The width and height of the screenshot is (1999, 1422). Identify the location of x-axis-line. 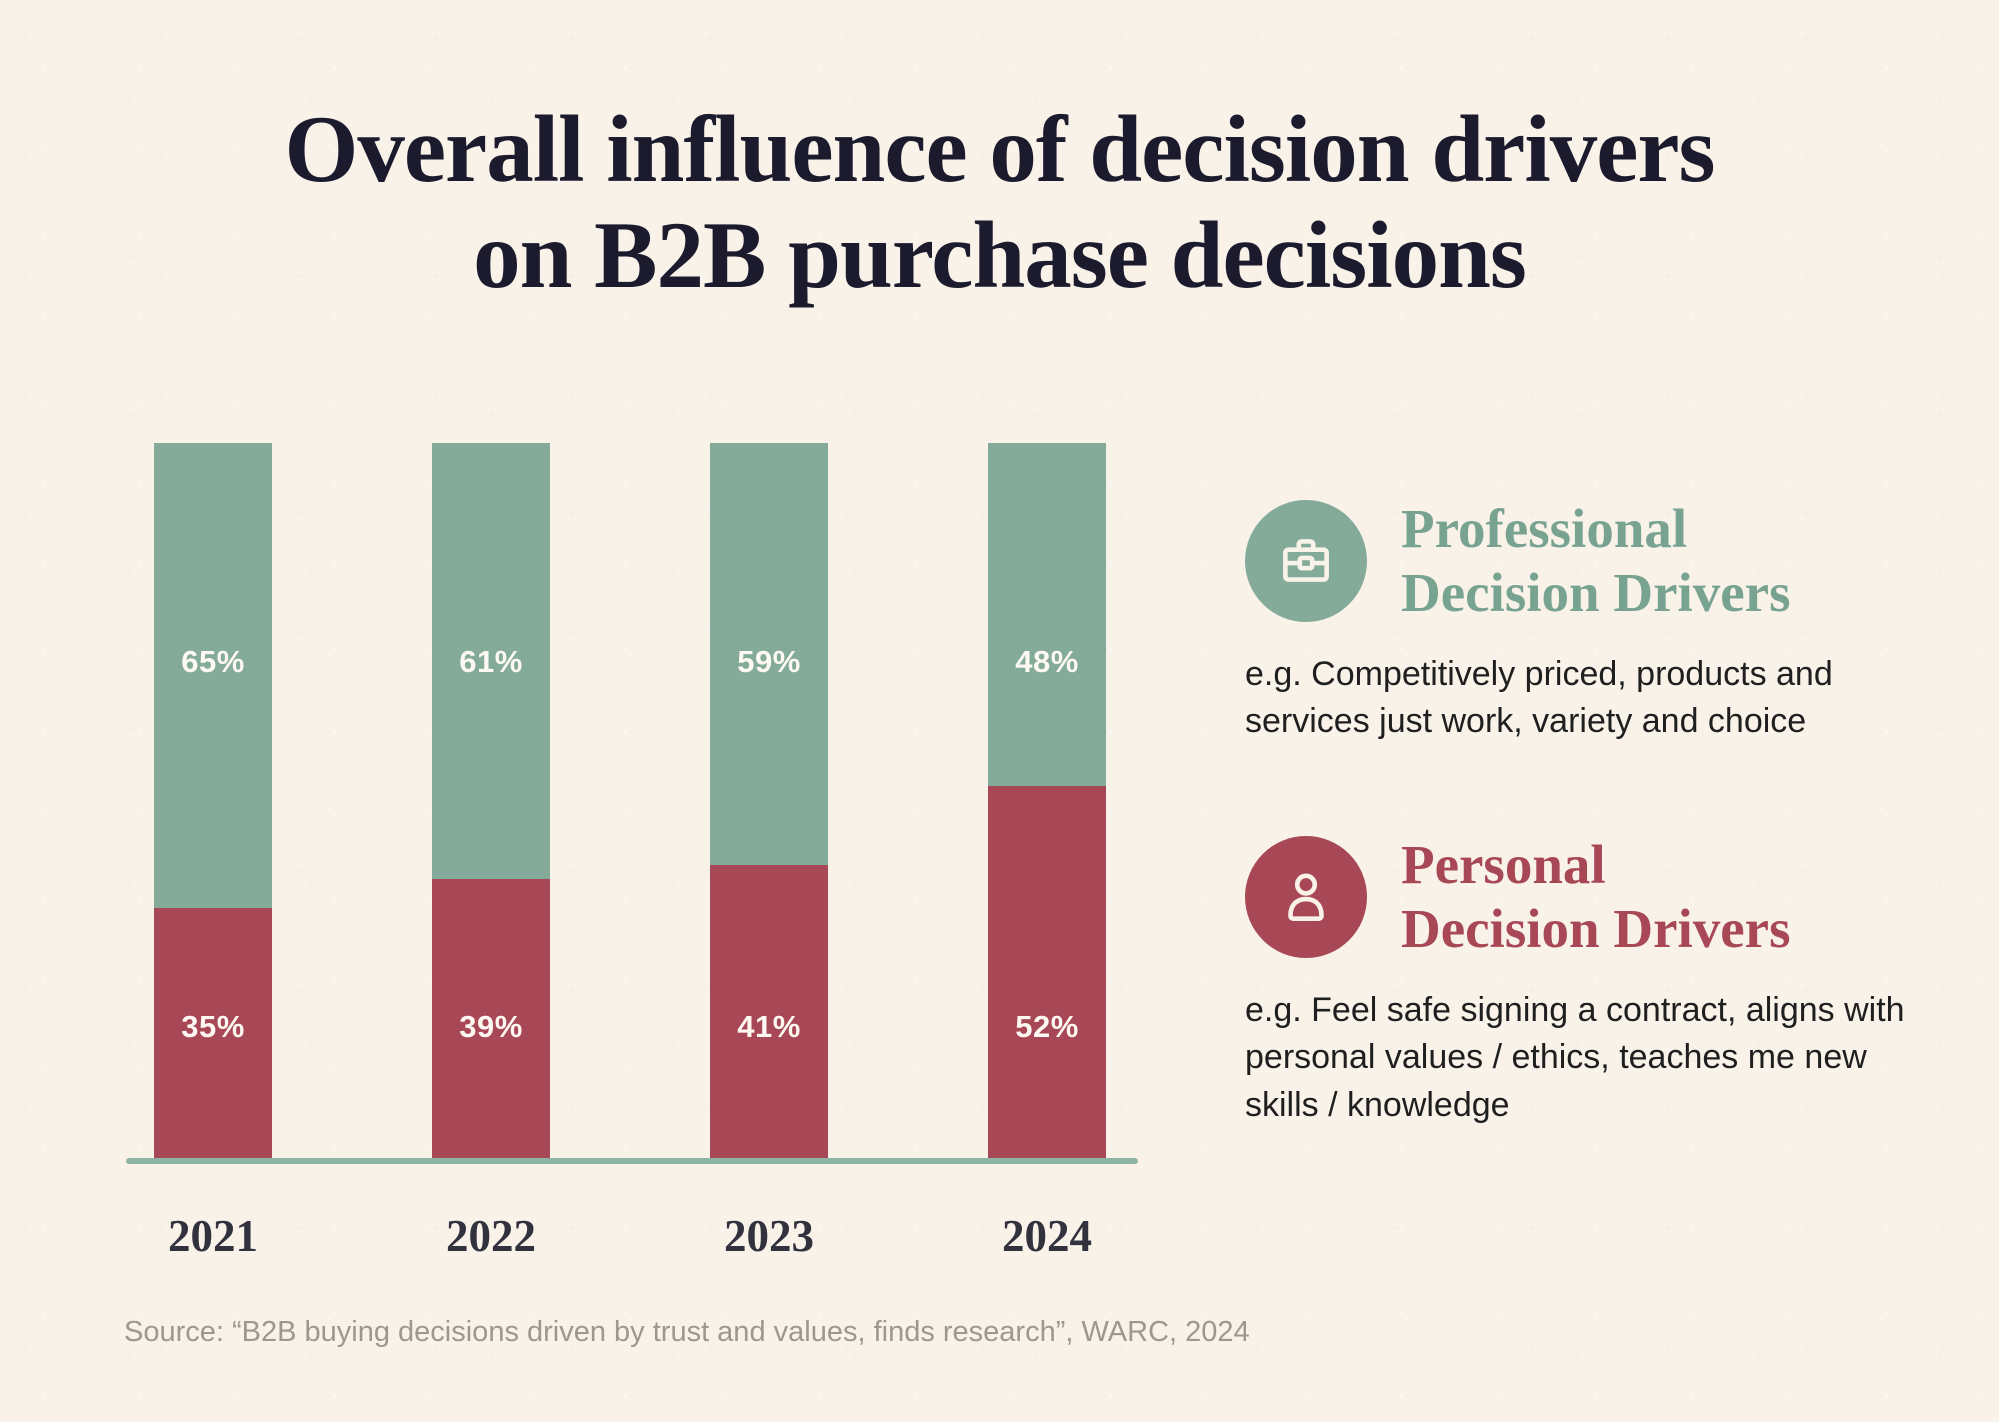
(632, 1161).